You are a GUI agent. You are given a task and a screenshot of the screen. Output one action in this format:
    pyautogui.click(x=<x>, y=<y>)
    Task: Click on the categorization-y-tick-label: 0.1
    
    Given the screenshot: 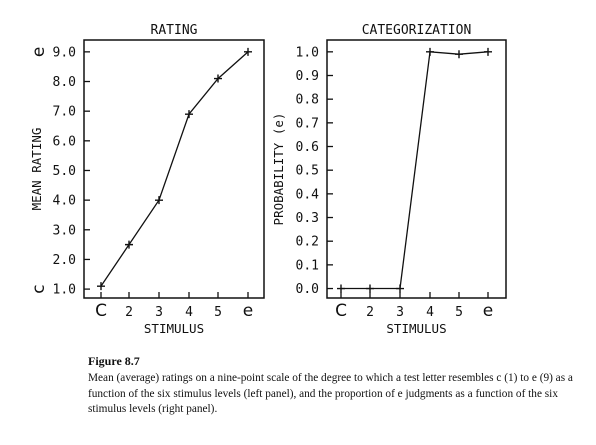 What is the action you would take?
    pyautogui.click(x=307, y=265)
    